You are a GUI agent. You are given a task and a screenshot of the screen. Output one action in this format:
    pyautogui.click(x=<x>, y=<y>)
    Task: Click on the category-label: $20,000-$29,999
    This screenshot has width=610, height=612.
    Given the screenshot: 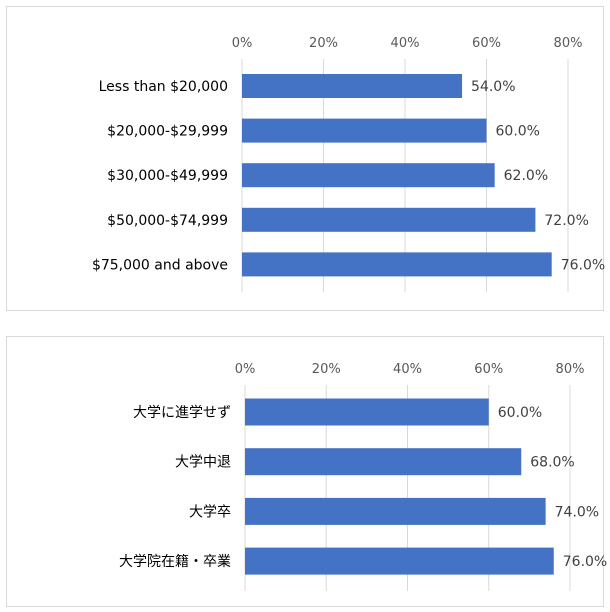 What is the action you would take?
    pyautogui.click(x=167, y=132)
    